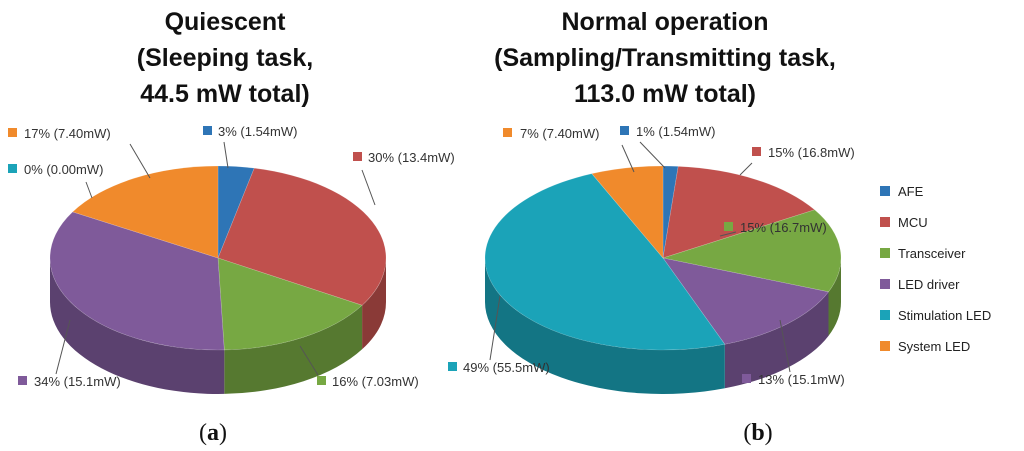  I want to click on pie-b-side-led-driver, so click(776, 340).